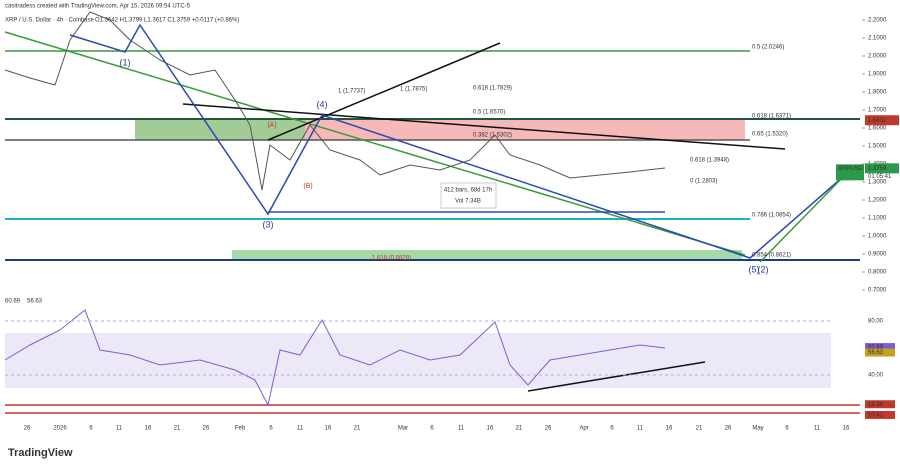  Describe the element at coordinates (220, 129) in the screenshot. I see `green-zone` at that location.